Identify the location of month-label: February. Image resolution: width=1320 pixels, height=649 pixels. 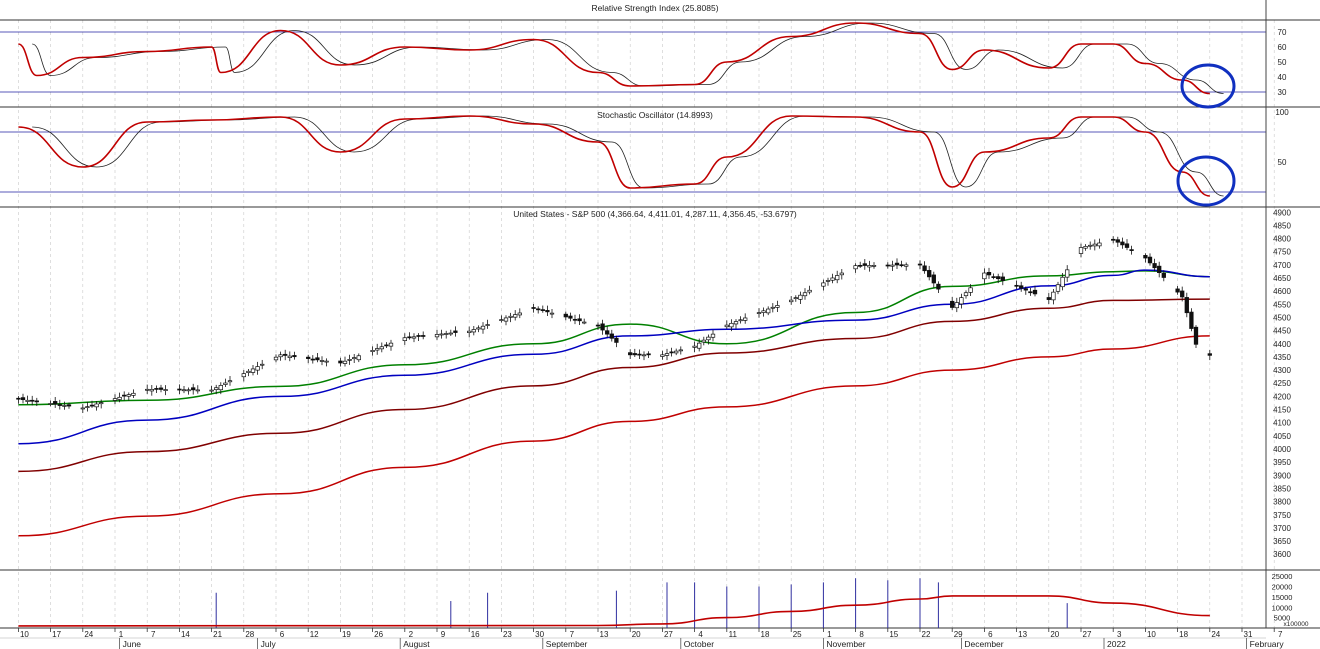
(1267, 644).